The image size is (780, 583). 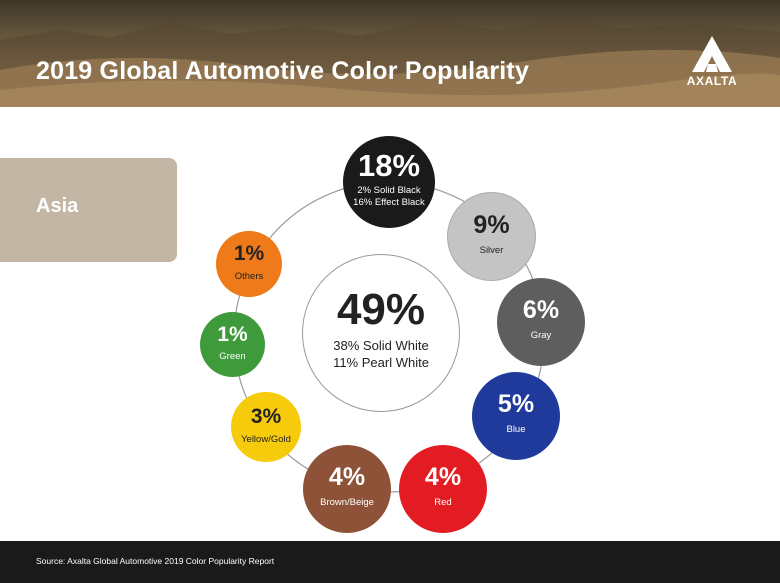 I want to click on others-label: Others, so click(x=249, y=276).